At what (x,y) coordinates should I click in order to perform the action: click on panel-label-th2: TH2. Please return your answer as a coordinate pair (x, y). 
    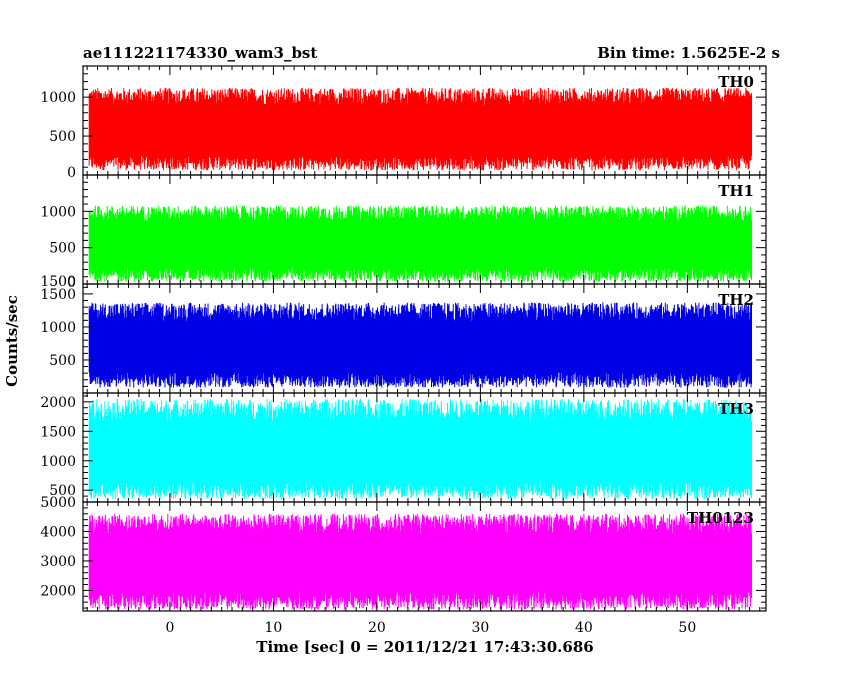
    Looking at the image, I should click on (736, 300).